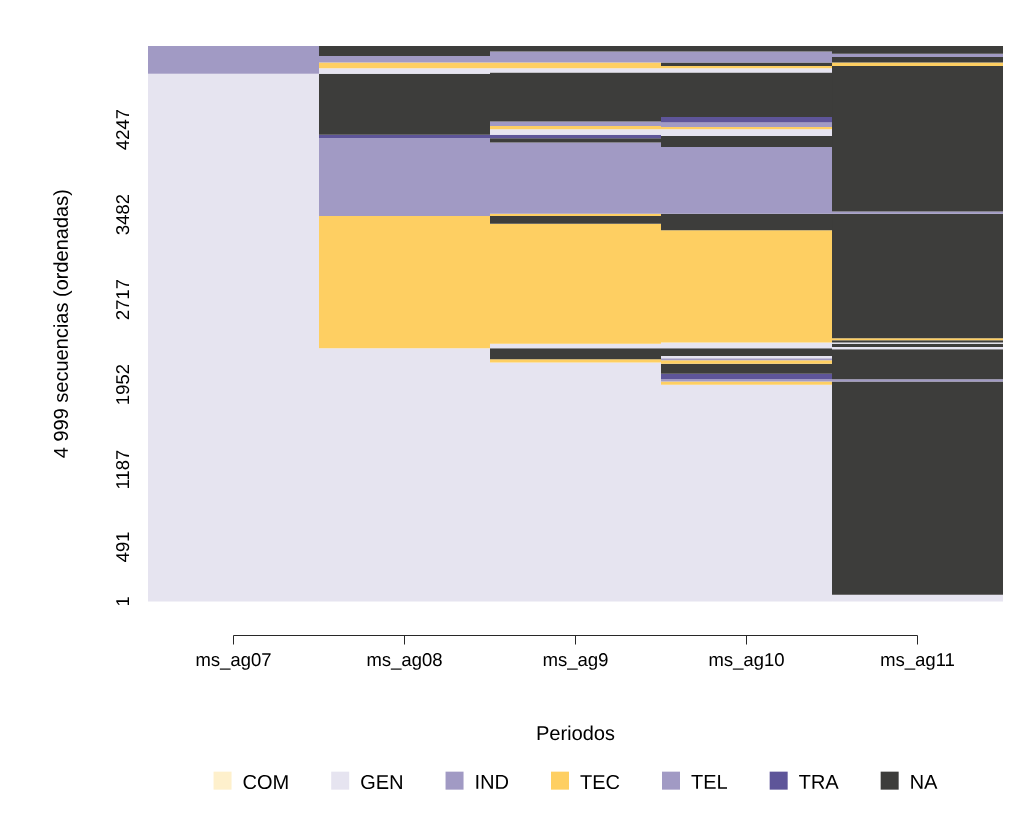  I want to click on x-tick-label: ms_ag07, so click(233, 661).